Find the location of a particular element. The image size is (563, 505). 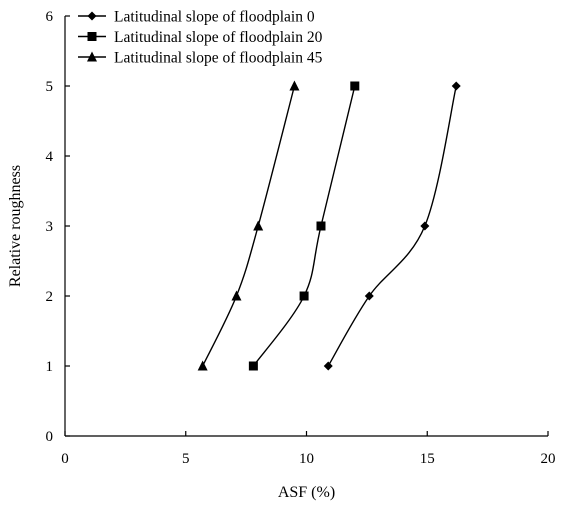

y-ticks: 0 1 2 3 4 5 6 is located at coordinates (58, 227).